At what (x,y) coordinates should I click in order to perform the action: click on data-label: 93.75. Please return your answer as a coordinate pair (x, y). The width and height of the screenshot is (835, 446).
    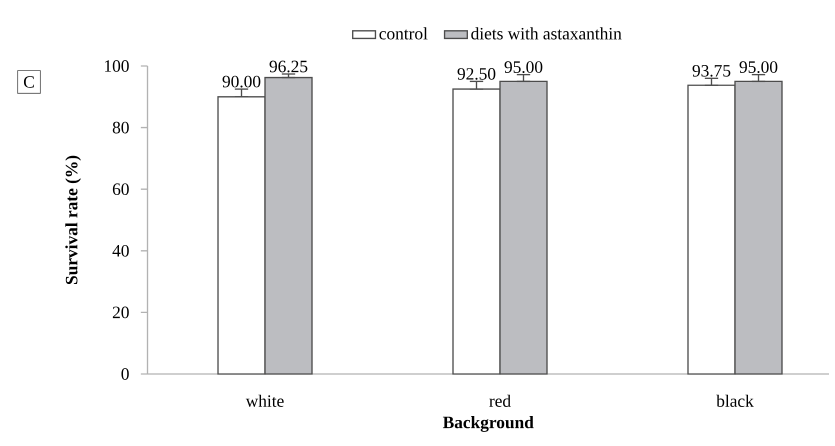
    Looking at the image, I should click on (711, 70).